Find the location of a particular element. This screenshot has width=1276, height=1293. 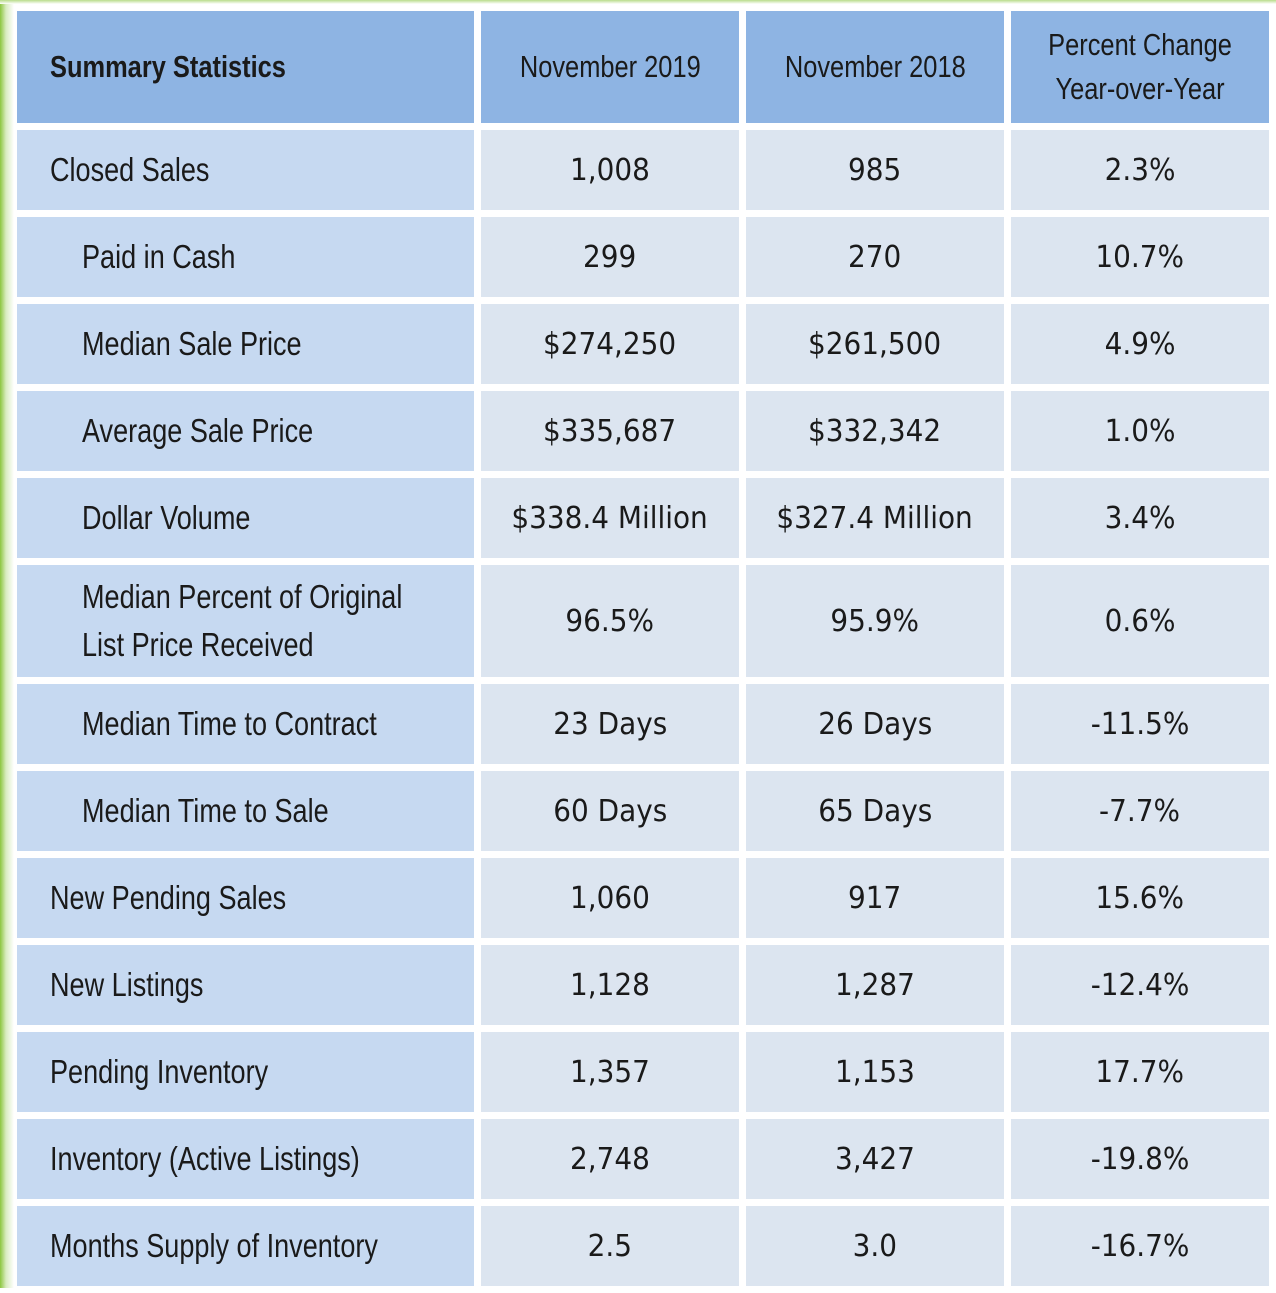

value-november-2018: $327.4 Million is located at coordinates (875, 518).